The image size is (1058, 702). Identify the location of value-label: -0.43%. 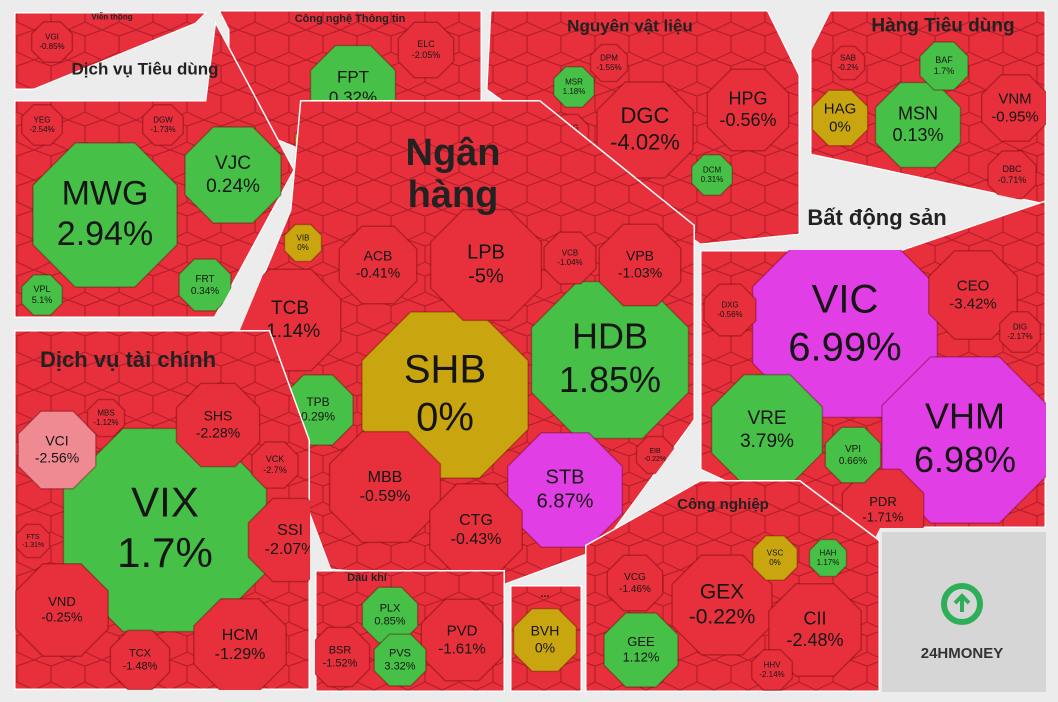
(476, 539).